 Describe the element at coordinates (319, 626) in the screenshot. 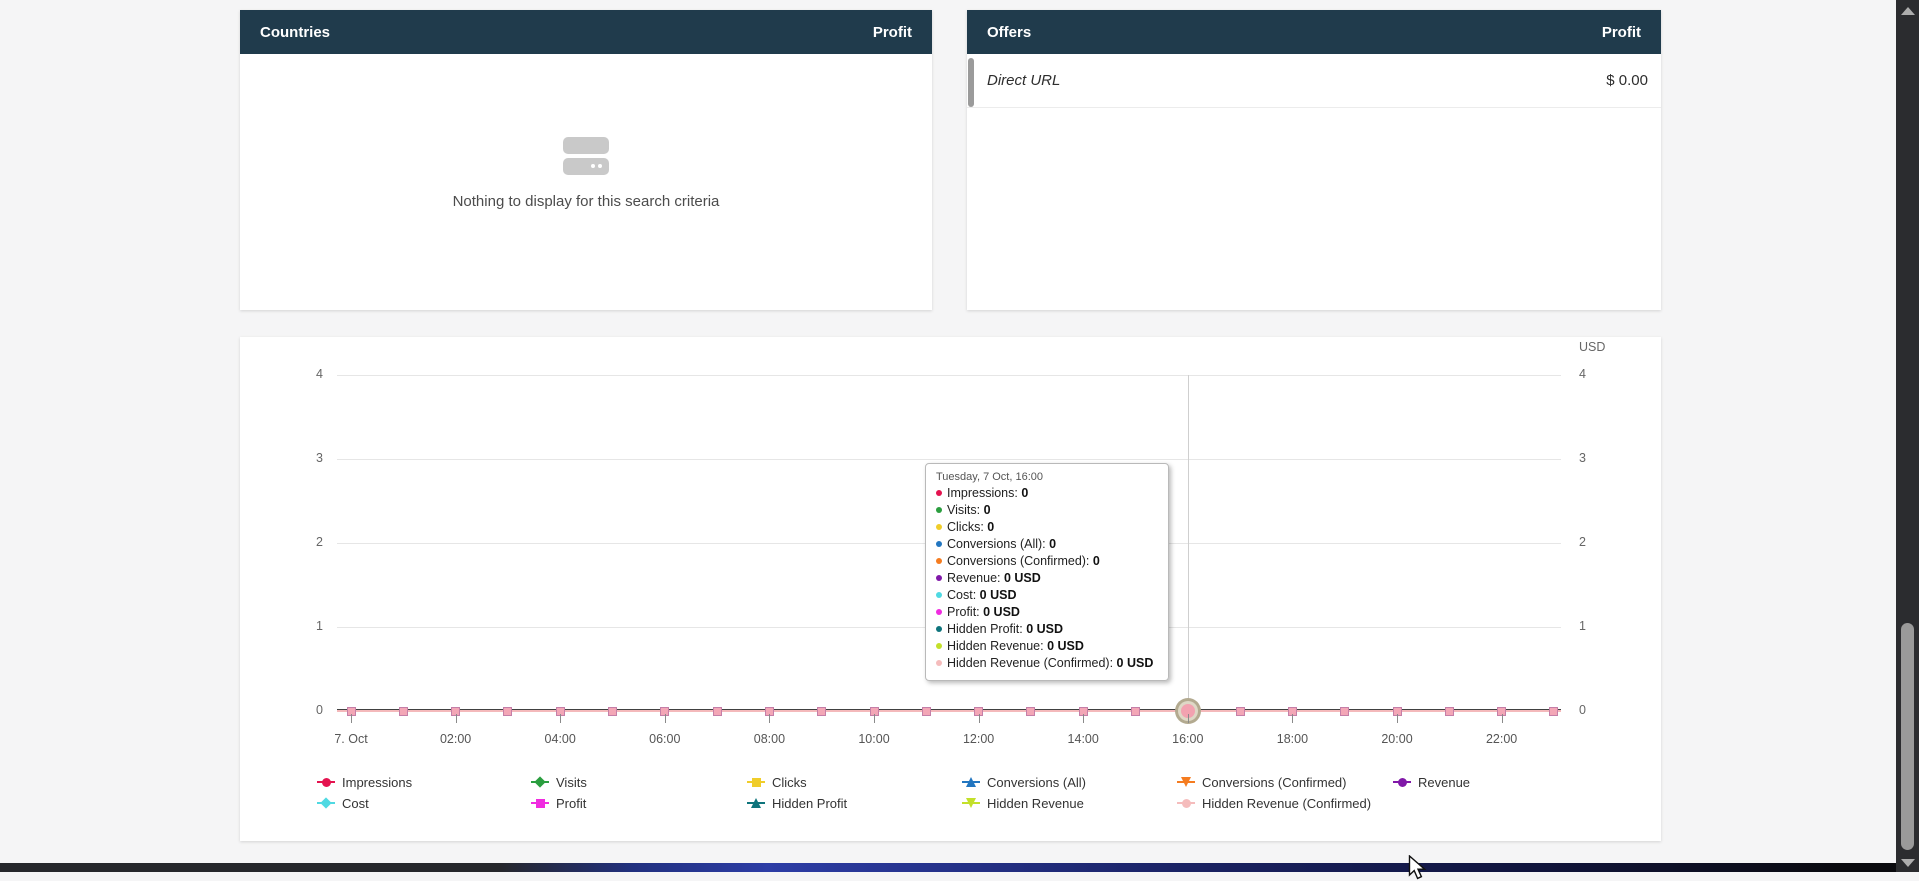

I see `y-axis-label-left: 1` at that location.